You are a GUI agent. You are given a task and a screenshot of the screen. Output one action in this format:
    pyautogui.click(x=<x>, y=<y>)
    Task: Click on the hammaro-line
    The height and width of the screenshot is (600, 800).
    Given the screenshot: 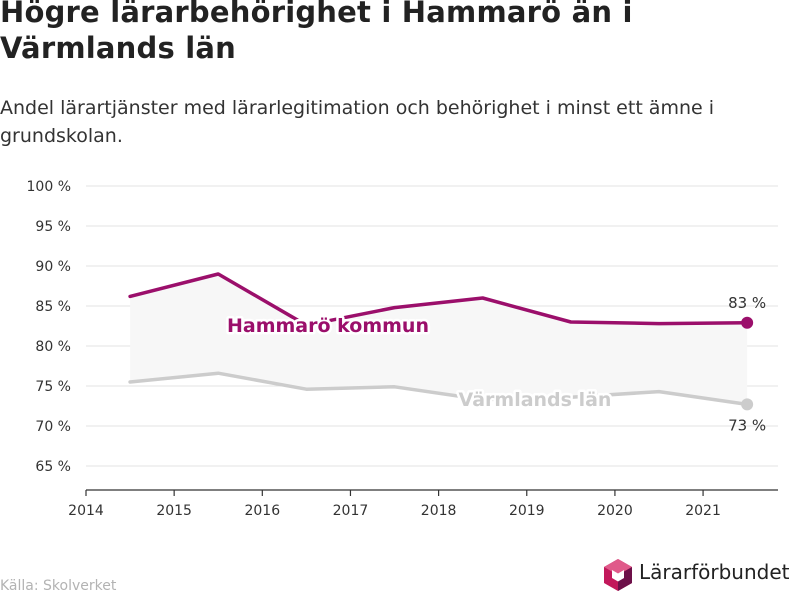 What is the action you would take?
    pyautogui.click(x=438, y=299)
    